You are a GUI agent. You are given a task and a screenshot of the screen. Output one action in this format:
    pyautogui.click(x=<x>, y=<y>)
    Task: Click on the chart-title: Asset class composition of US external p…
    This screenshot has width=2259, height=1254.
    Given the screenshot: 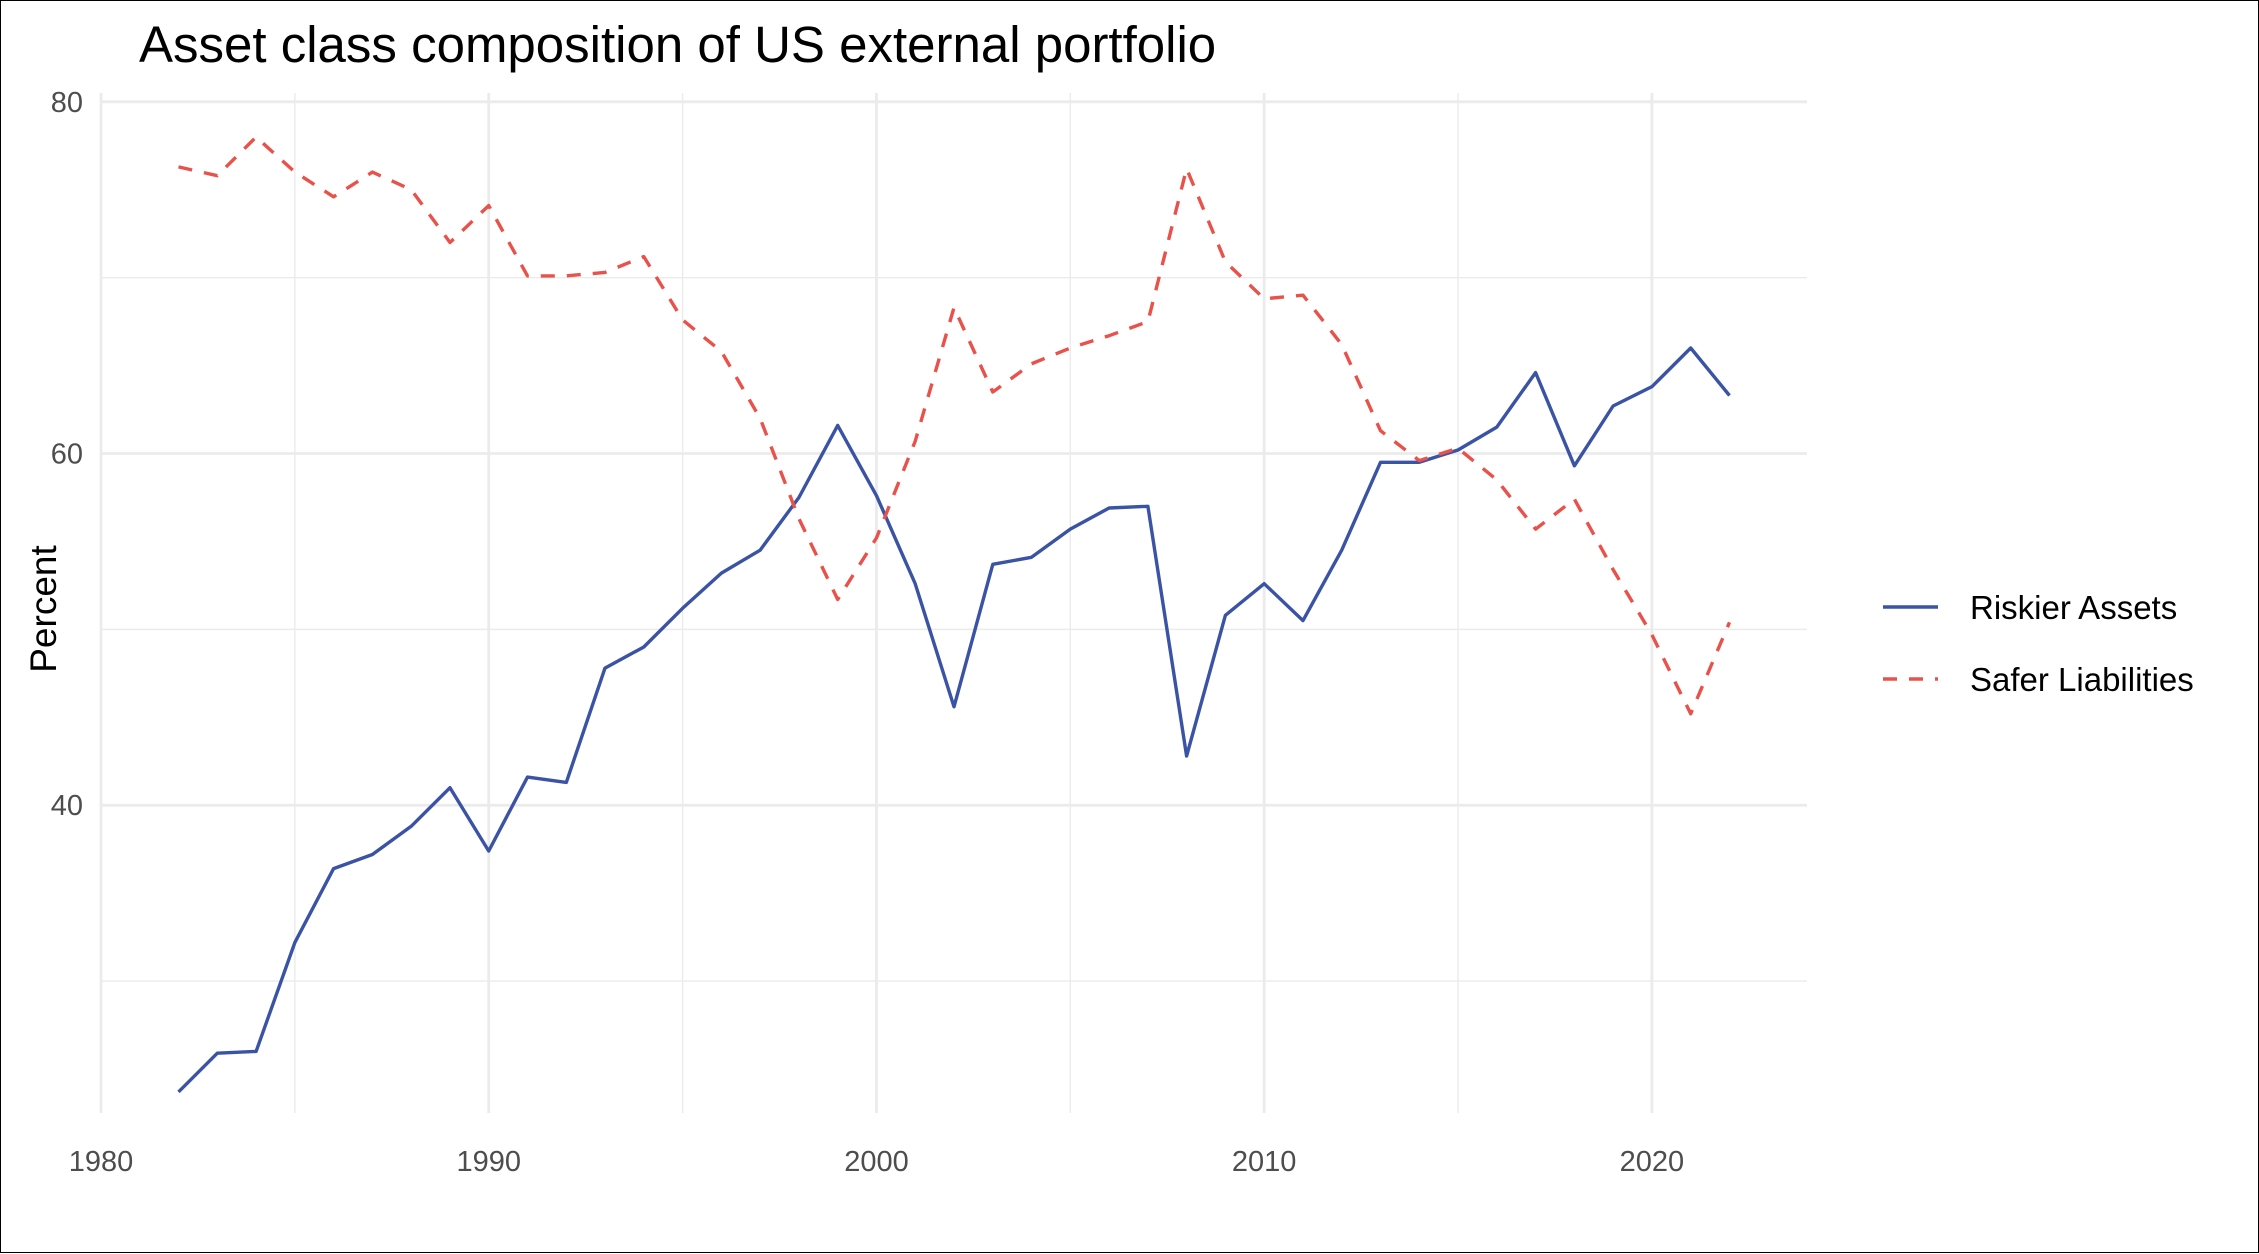 What is the action you would take?
    pyautogui.click(x=677, y=44)
    